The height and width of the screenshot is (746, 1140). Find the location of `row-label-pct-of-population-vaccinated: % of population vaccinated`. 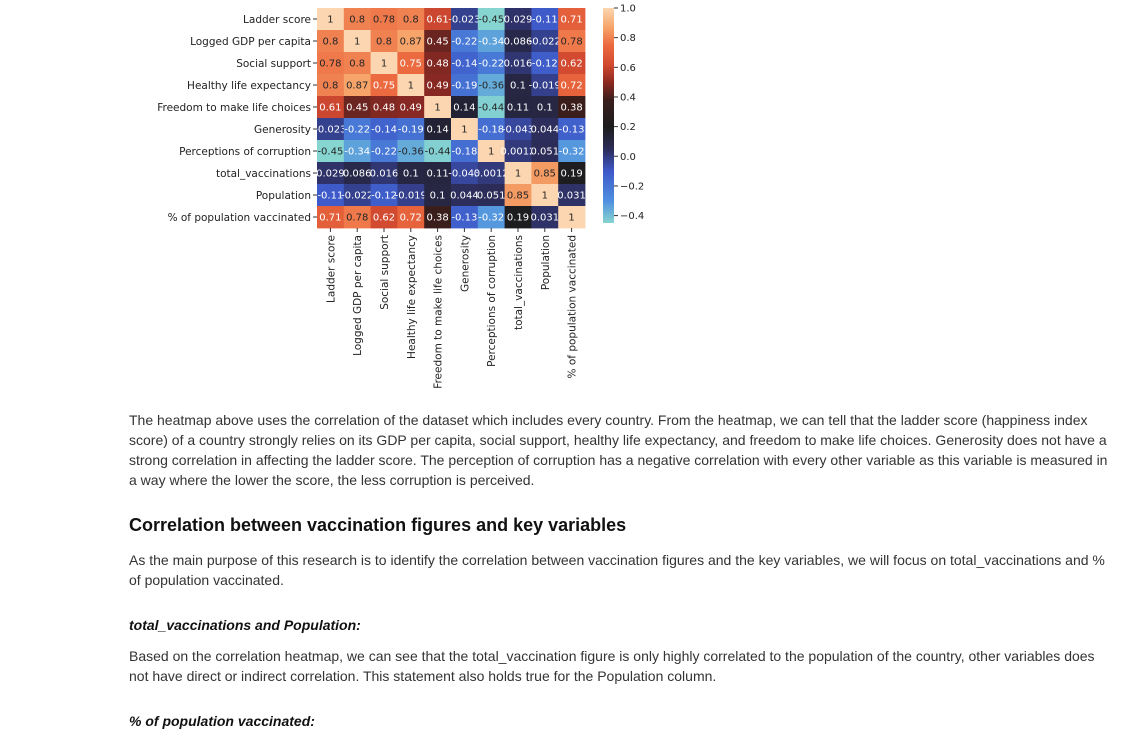

row-label-pct-of-population-vaccinated: % of population vaccinated is located at coordinates (239, 218).